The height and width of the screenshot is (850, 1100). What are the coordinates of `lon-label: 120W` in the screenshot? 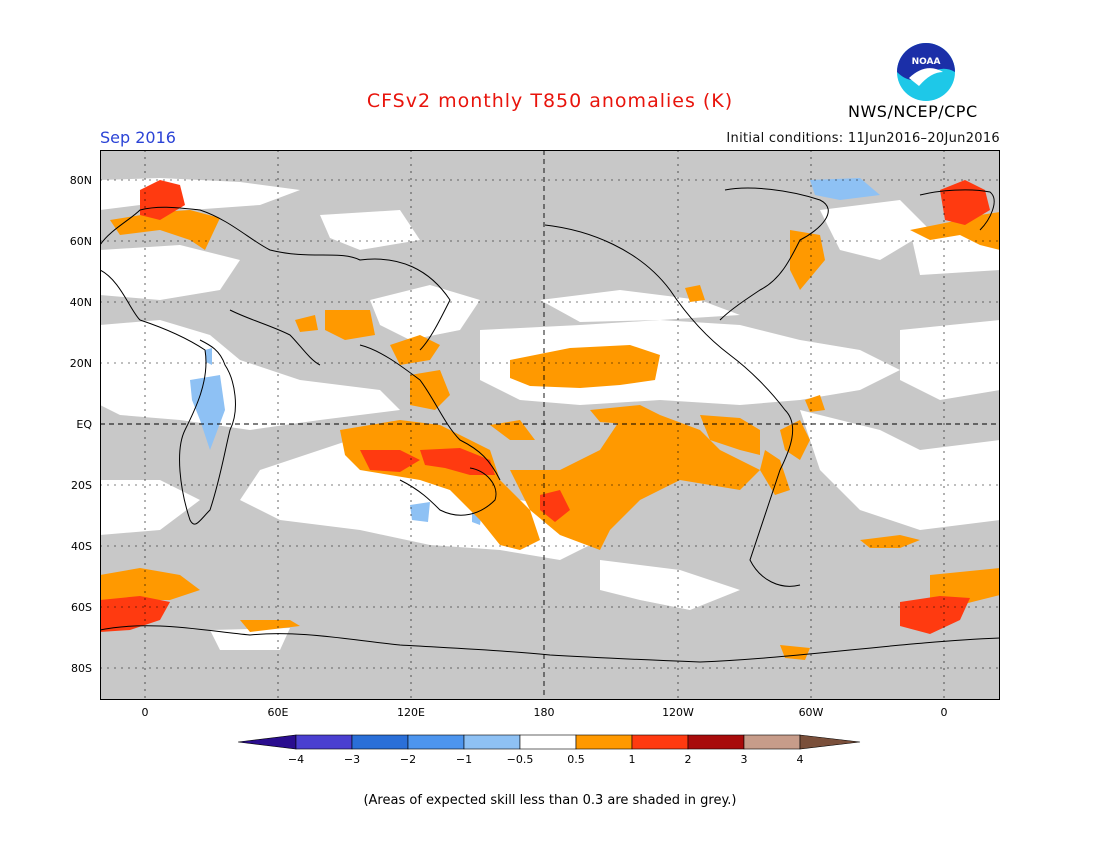 It's located at (678, 712).